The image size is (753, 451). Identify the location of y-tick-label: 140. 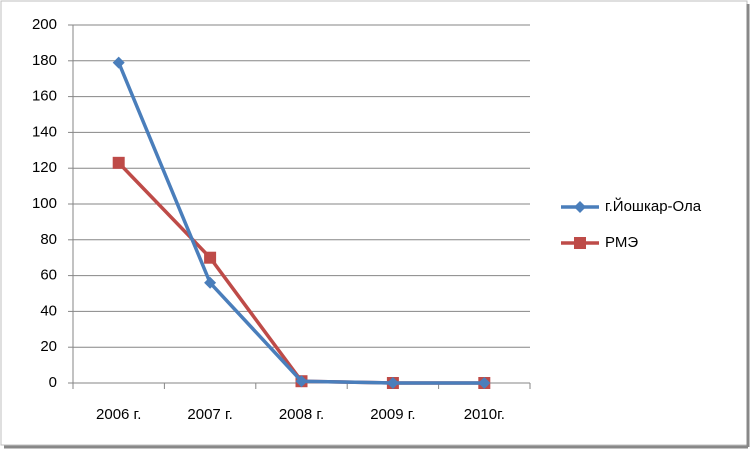
(44, 131).